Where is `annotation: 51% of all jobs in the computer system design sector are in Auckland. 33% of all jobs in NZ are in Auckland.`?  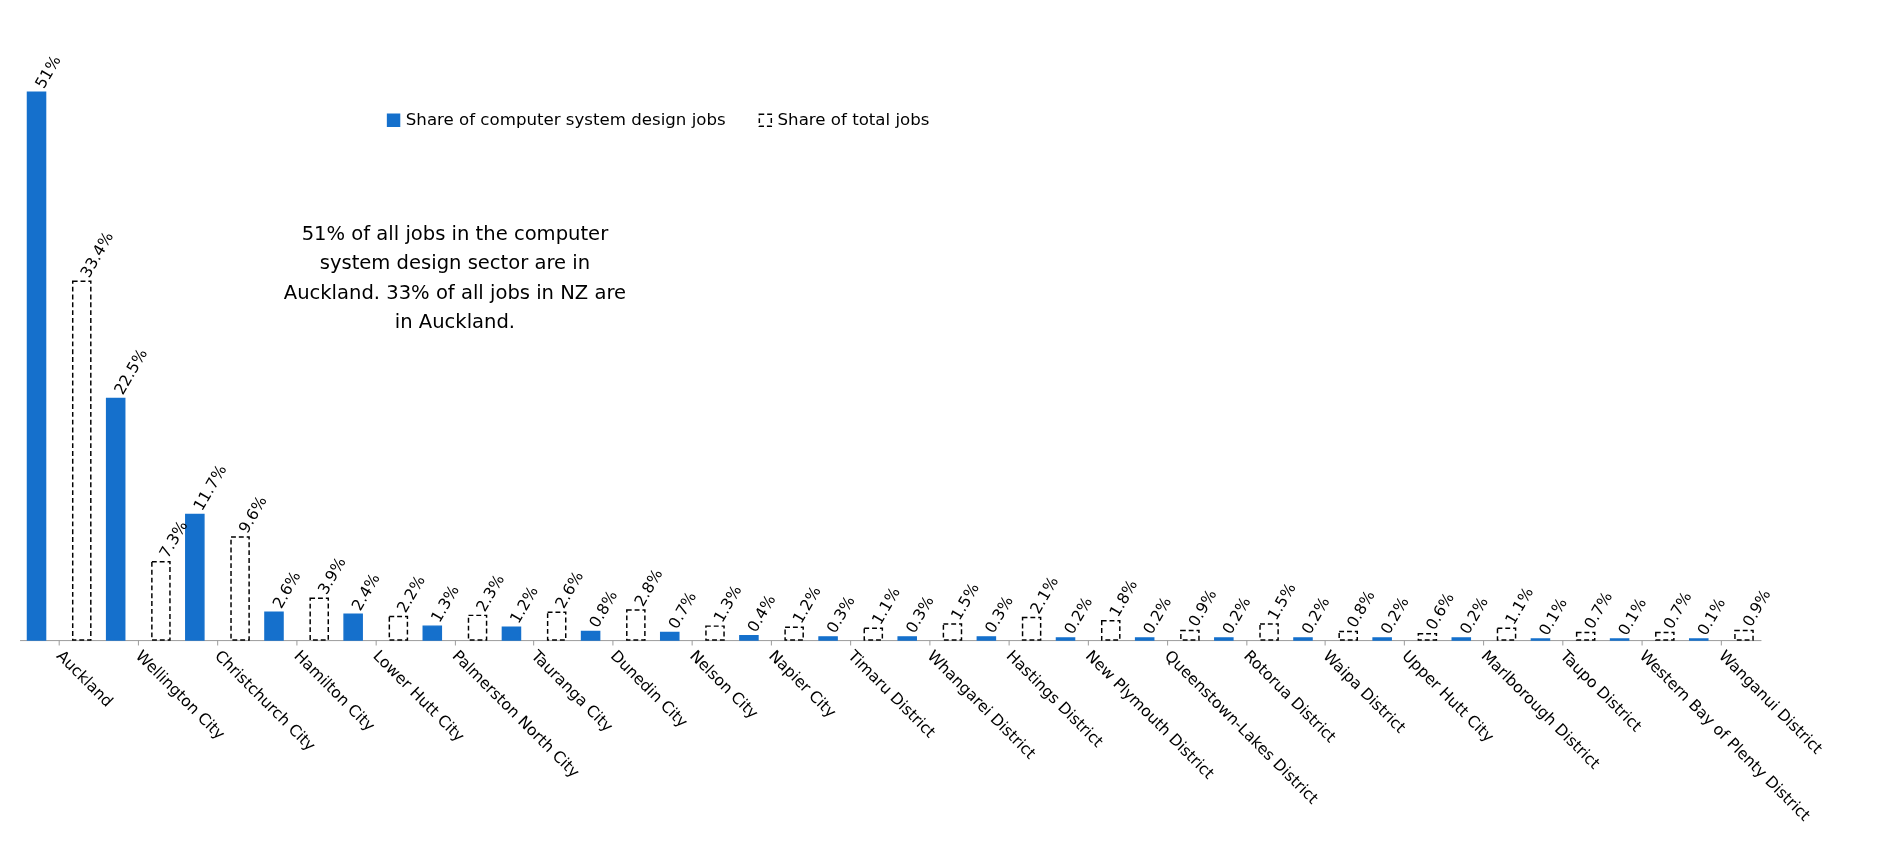
annotation: 51% of all jobs in the computer system design sector are in Auckland. 33% of all jobs in NZ are in Auckland. is located at coordinates (455, 277).